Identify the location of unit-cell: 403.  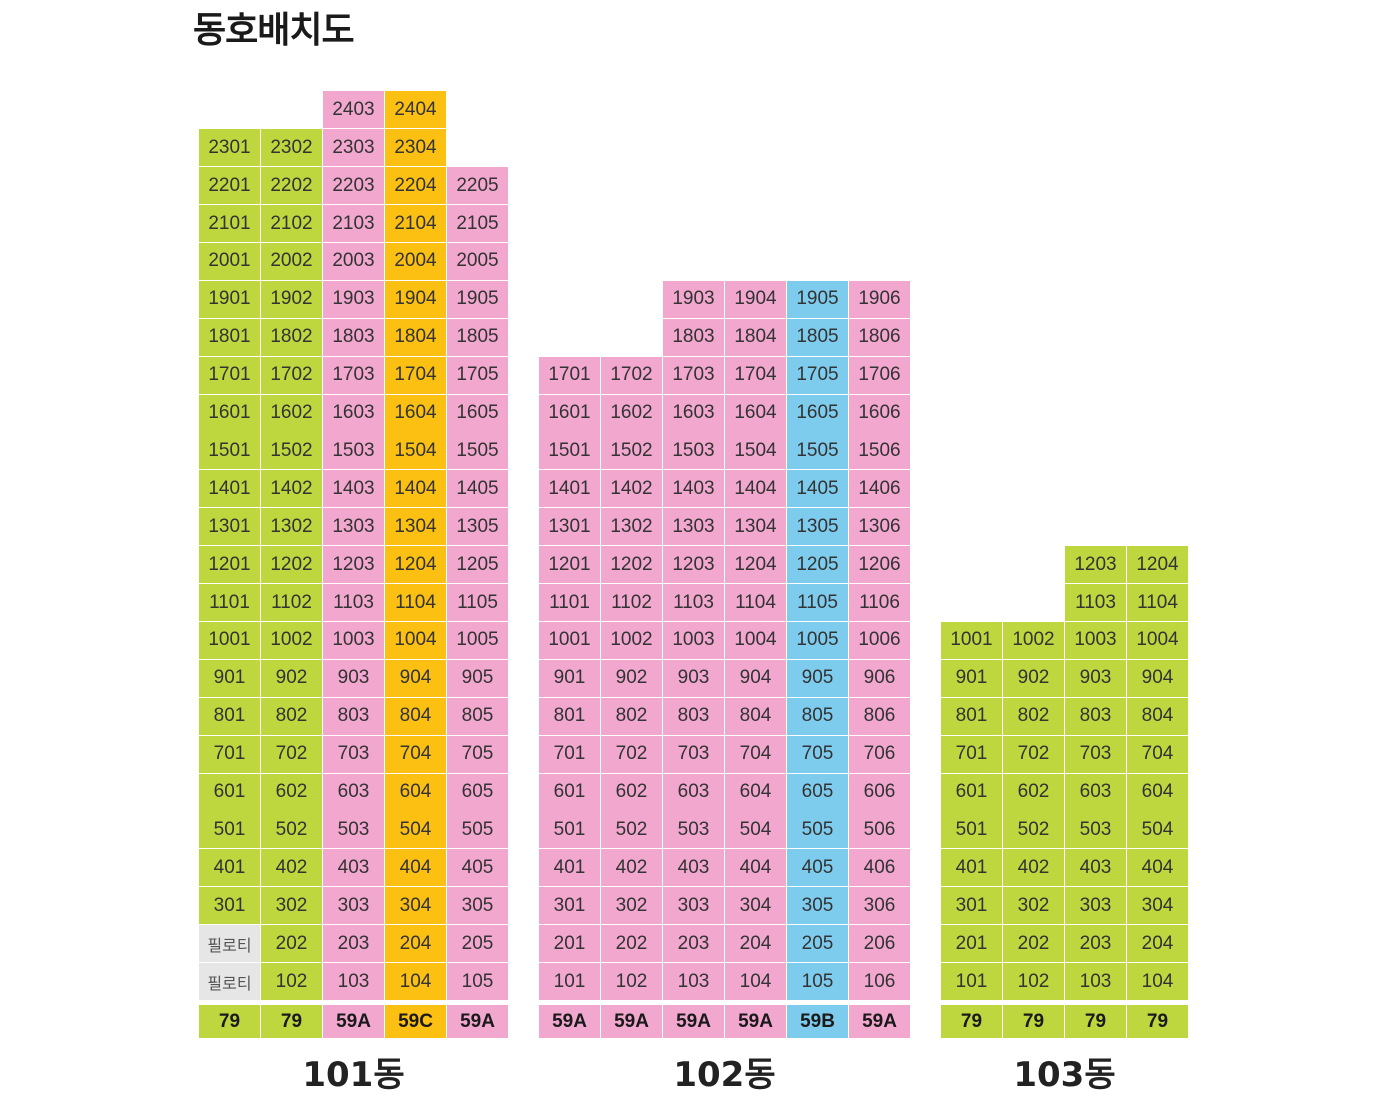
(693, 868).